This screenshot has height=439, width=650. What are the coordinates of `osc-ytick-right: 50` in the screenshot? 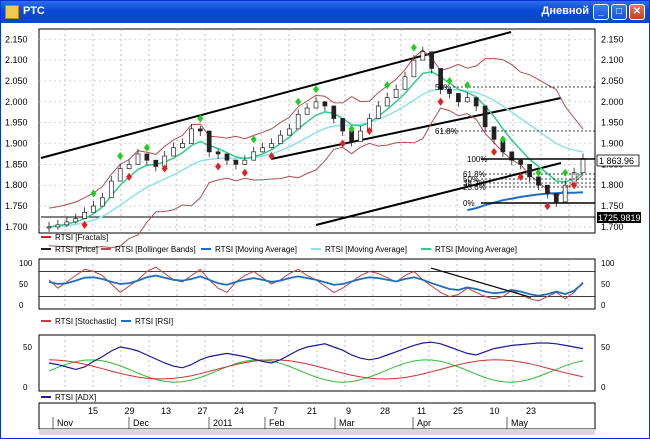 It's located at (605, 284).